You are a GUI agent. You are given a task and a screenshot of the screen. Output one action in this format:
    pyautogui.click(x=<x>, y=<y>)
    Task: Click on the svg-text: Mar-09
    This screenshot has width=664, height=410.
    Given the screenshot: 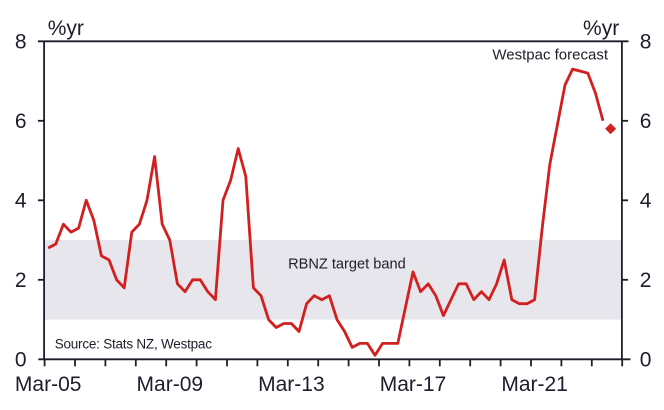 What is the action you would take?
    pyautogui.click(x=170, y=384)
    